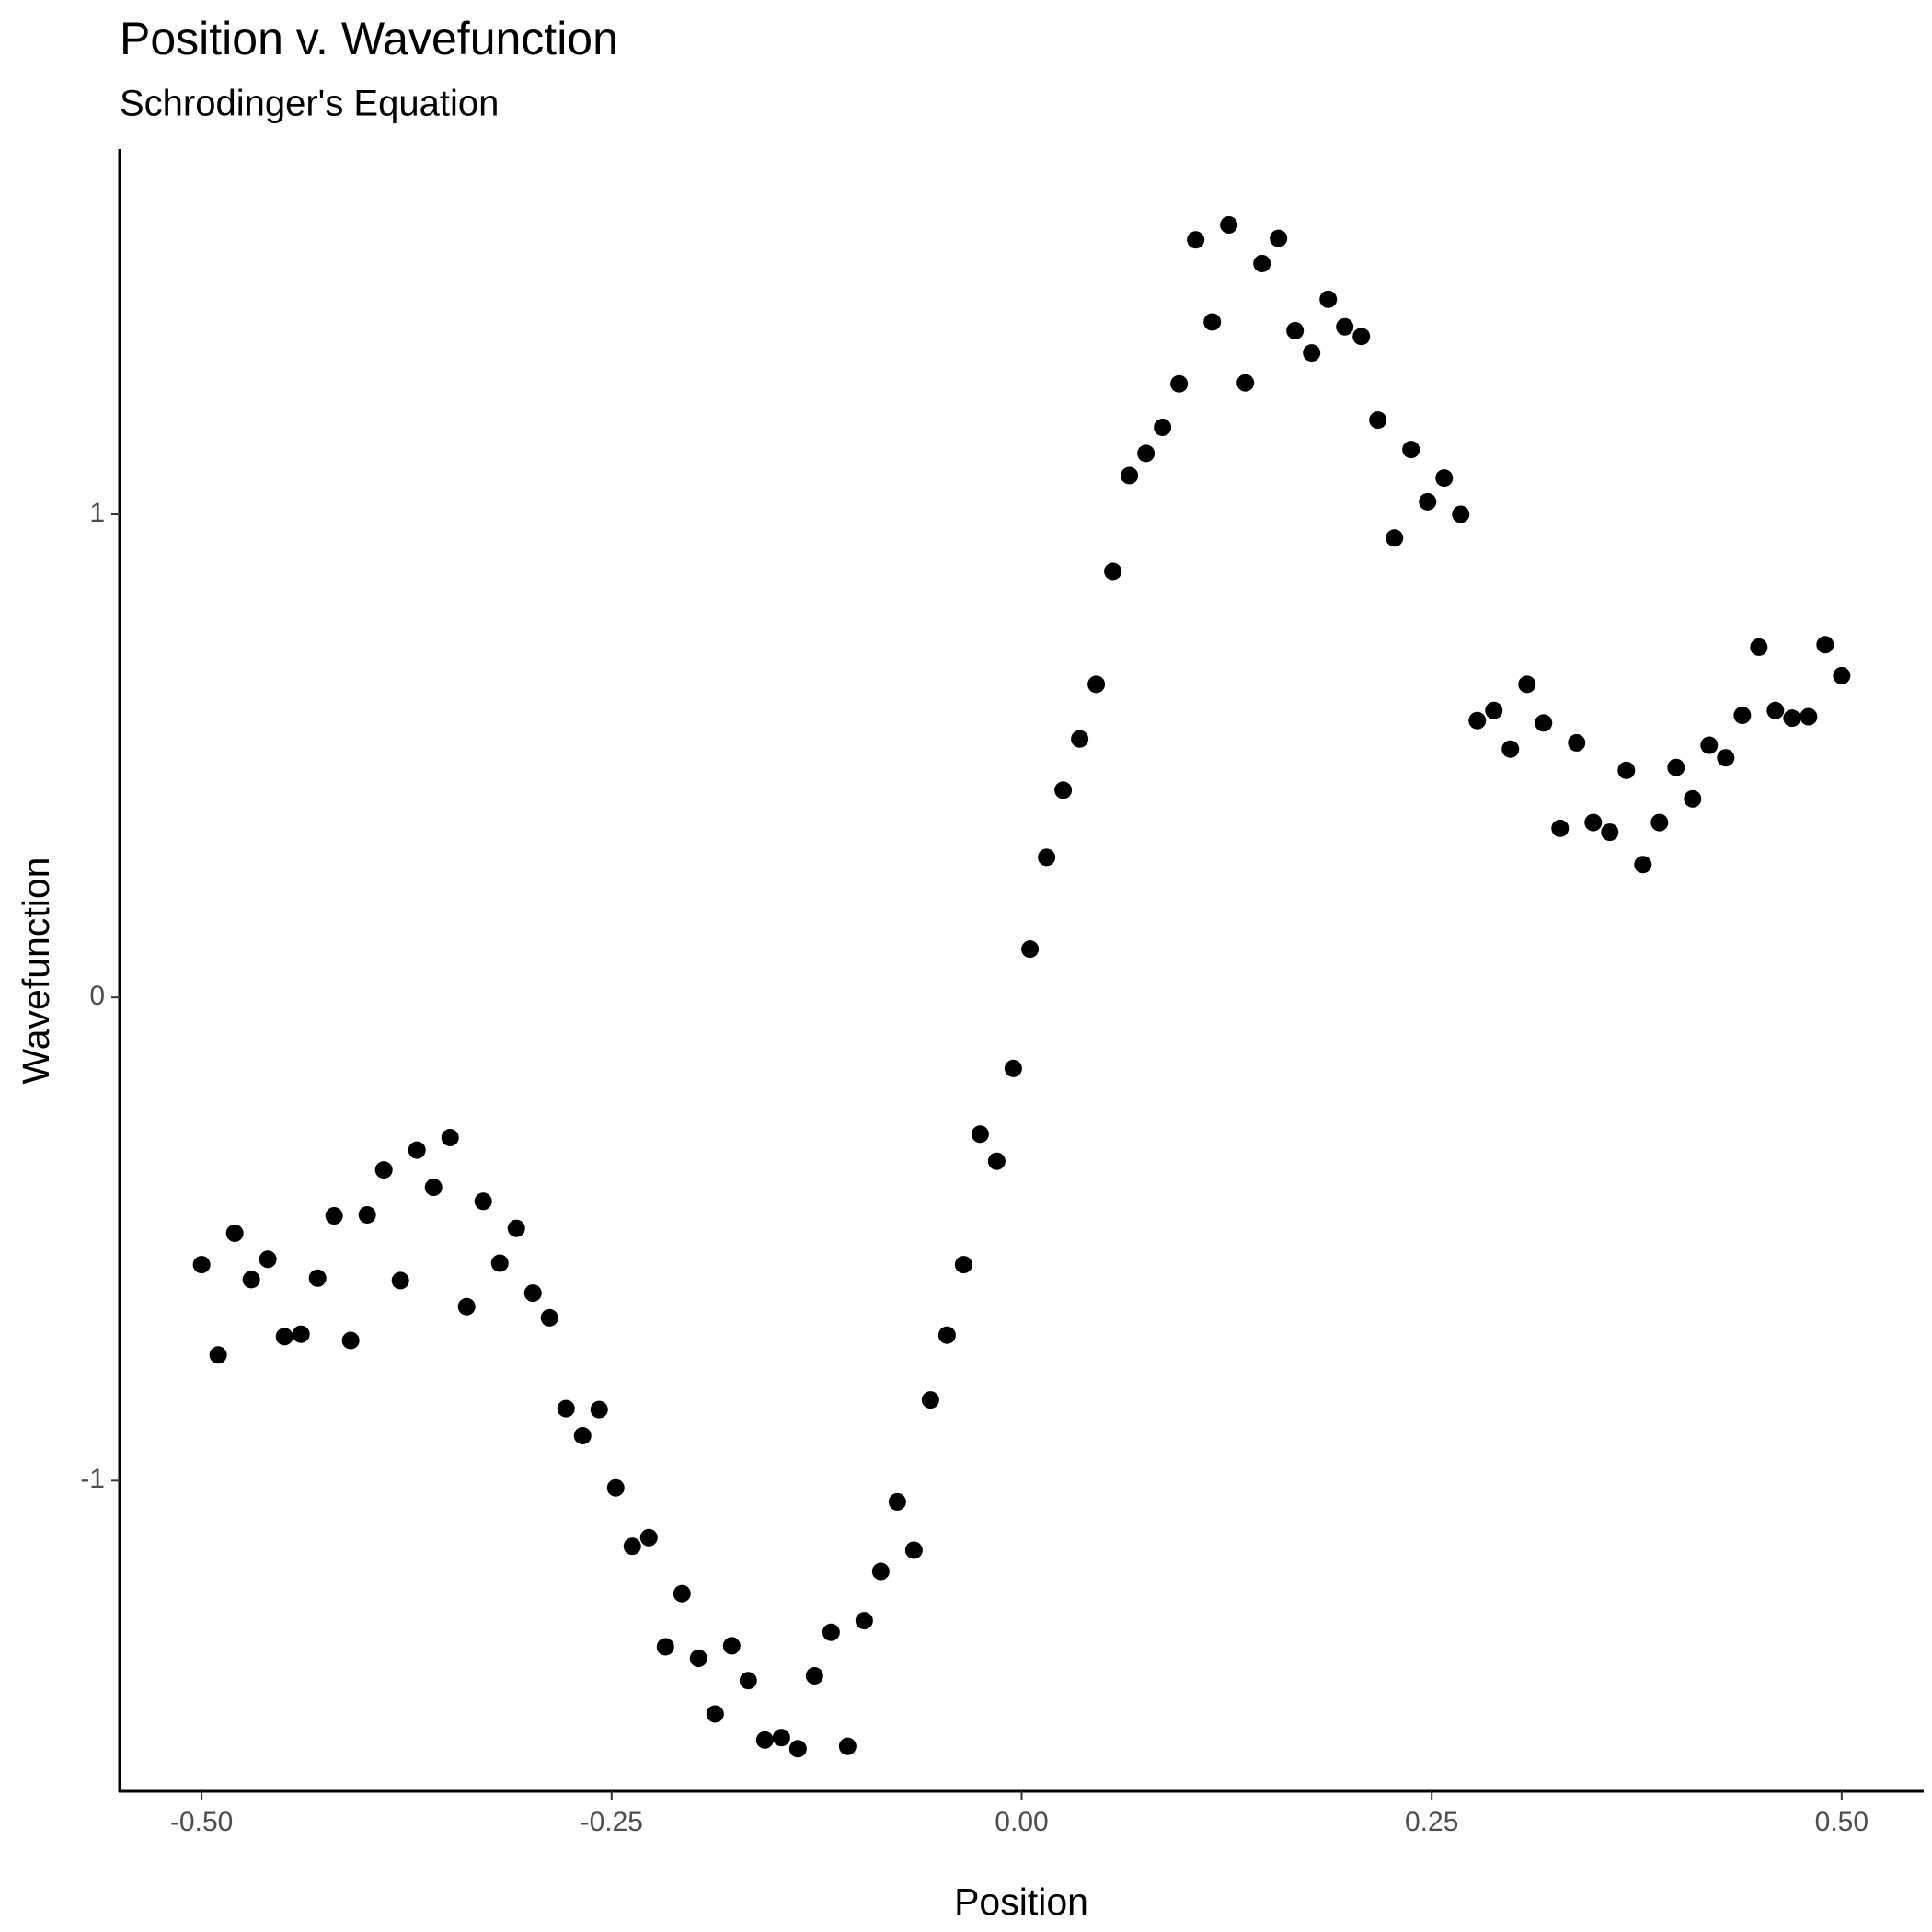  What do you see at coordinates (1021, 1822) in the screenshot?
I see `x-tick-label: 0.00` at bounding box center [1021, 1822].